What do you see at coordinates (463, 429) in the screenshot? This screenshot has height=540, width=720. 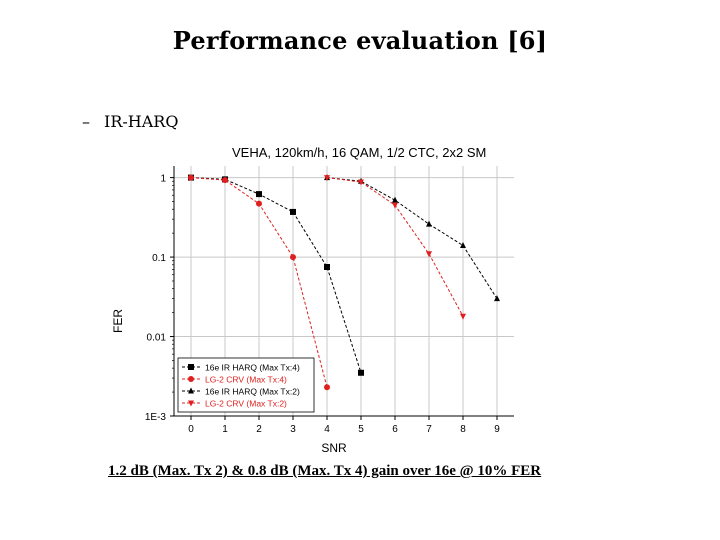 I see `x-tick-label: 8` at bounding box center [463, 429].